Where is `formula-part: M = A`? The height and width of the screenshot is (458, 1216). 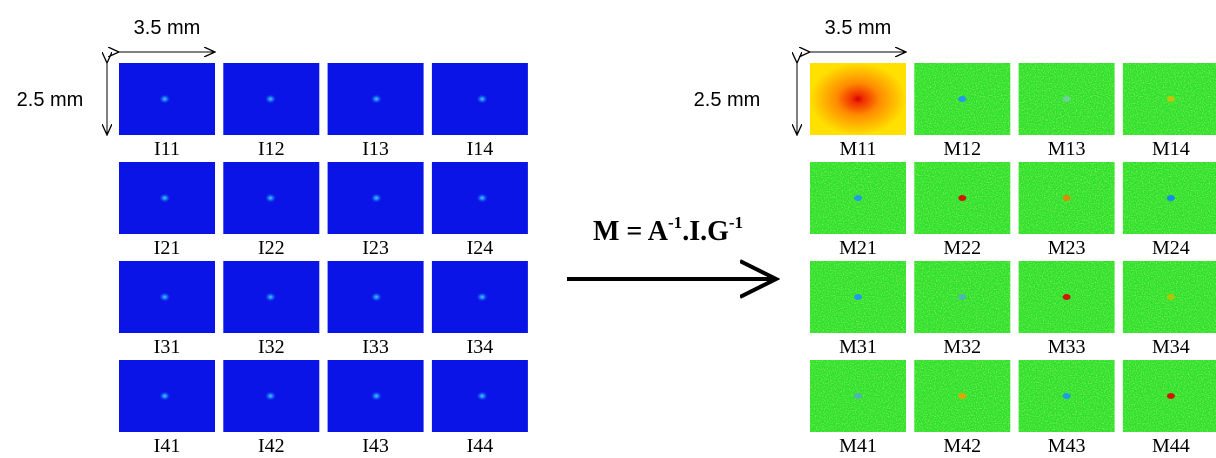 formula-part: M = A is located at coordinates (631, 231).